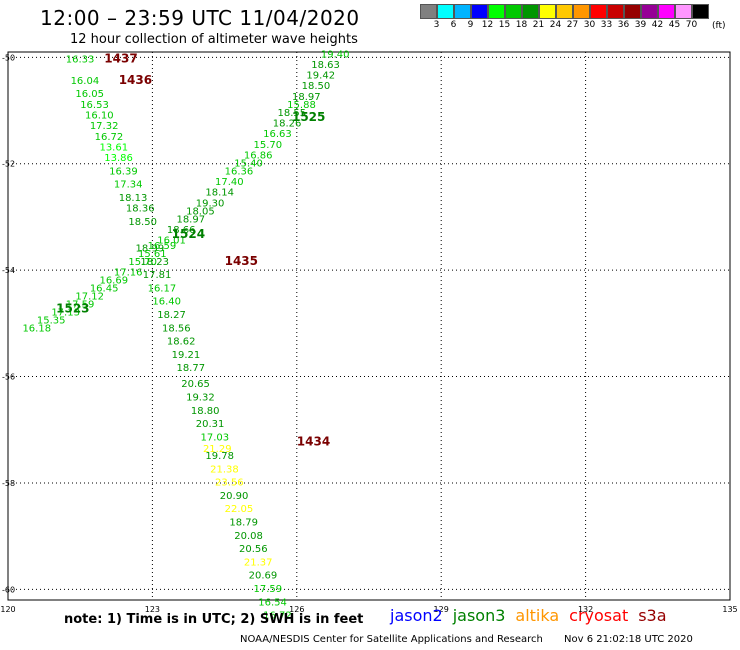 The image size is (740, 650). What do you see at coordinates (277, 134) in the screenshot?
I see `wave-height-value: 16.63` at bounding box center [277, 134].